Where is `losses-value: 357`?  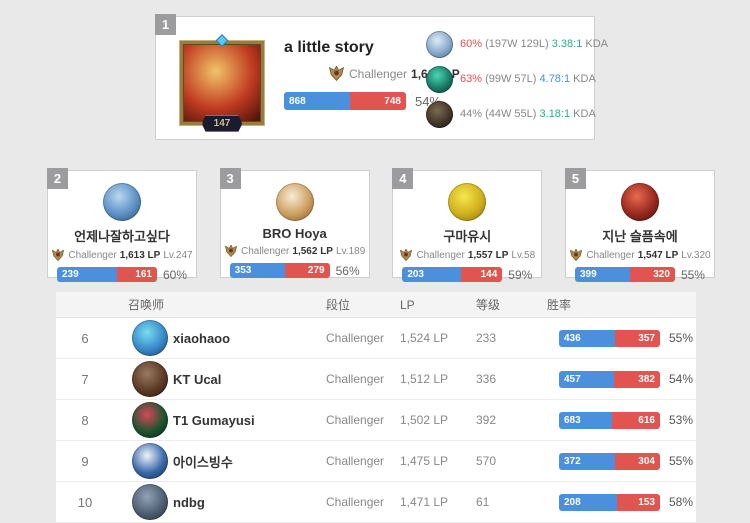 losses-value: 357 is located at coordinates (637, 338).